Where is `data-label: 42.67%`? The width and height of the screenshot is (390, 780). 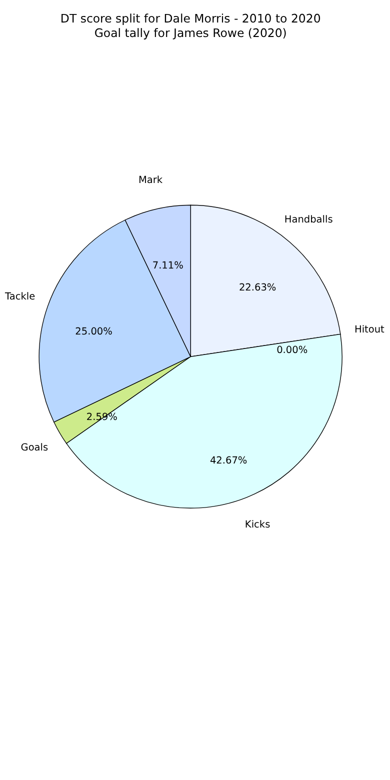 data-label: 42.67% is located at coordinates (229, 461).